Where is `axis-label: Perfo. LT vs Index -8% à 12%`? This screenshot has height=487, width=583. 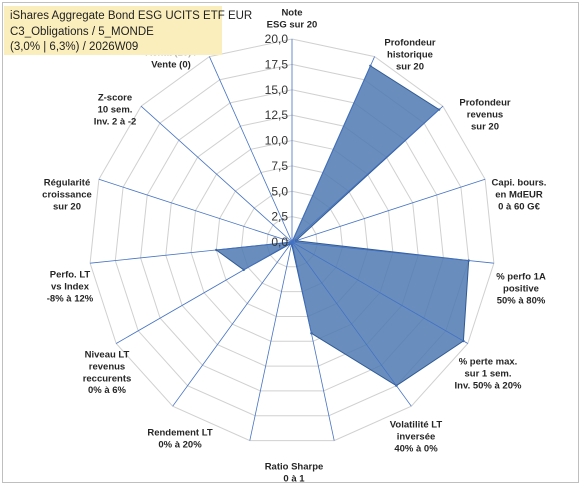 axis-label: Perfo. LT vs Index -8% à 12% is located at coordinates (70, 287).